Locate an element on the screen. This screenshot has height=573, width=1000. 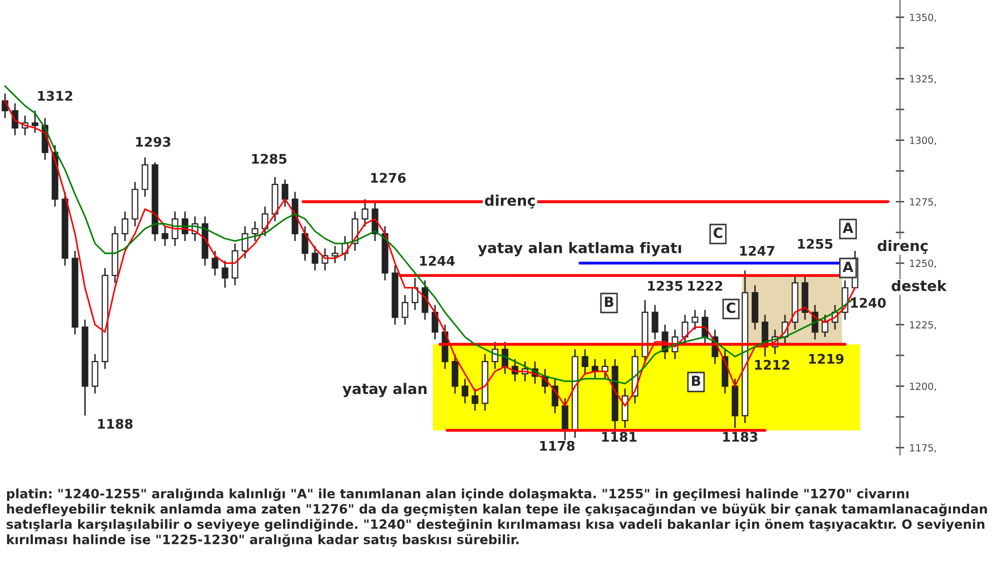
text: platin: "1240-1255" aralığında kalınlığı "A" ile tanımlanan alan içinde dolaşmakta. "1255" in geçilmesi halinde "1270" civarını hedefleyebilir teknik anlamda ama zaten "1276" da da geçmişten kalan tepe ile çakışacağından ve büyük bir çanak tamamlanacağından satışlarla karşılaşılabilir o seviyeye gelindiğinde. "1240" desteğinin kırılmaması kısa vadeli bakanlar için önem taşıyacaktır. O seviyenin kırılması halinde ise "1225-1230" aralığına kadar satış baskısı sürebilir. is located at coordinates (496, 517).